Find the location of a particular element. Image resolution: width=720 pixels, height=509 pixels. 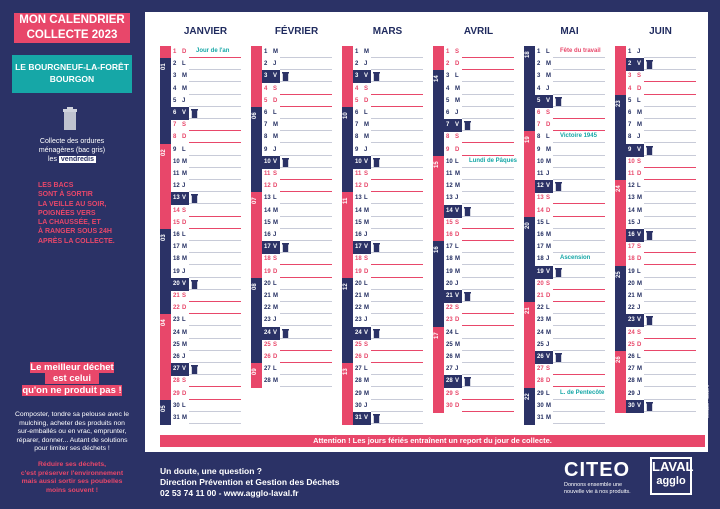

day-row: 29 S is located at coordinates (478, 394).